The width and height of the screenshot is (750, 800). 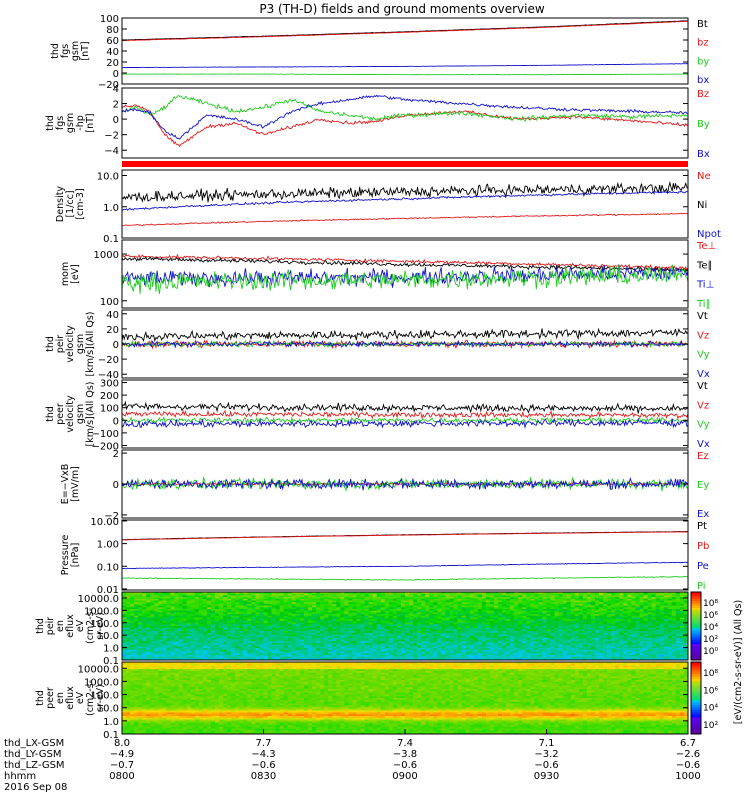 I want to click on ytick-label: 2, so click(x=116, y=454).